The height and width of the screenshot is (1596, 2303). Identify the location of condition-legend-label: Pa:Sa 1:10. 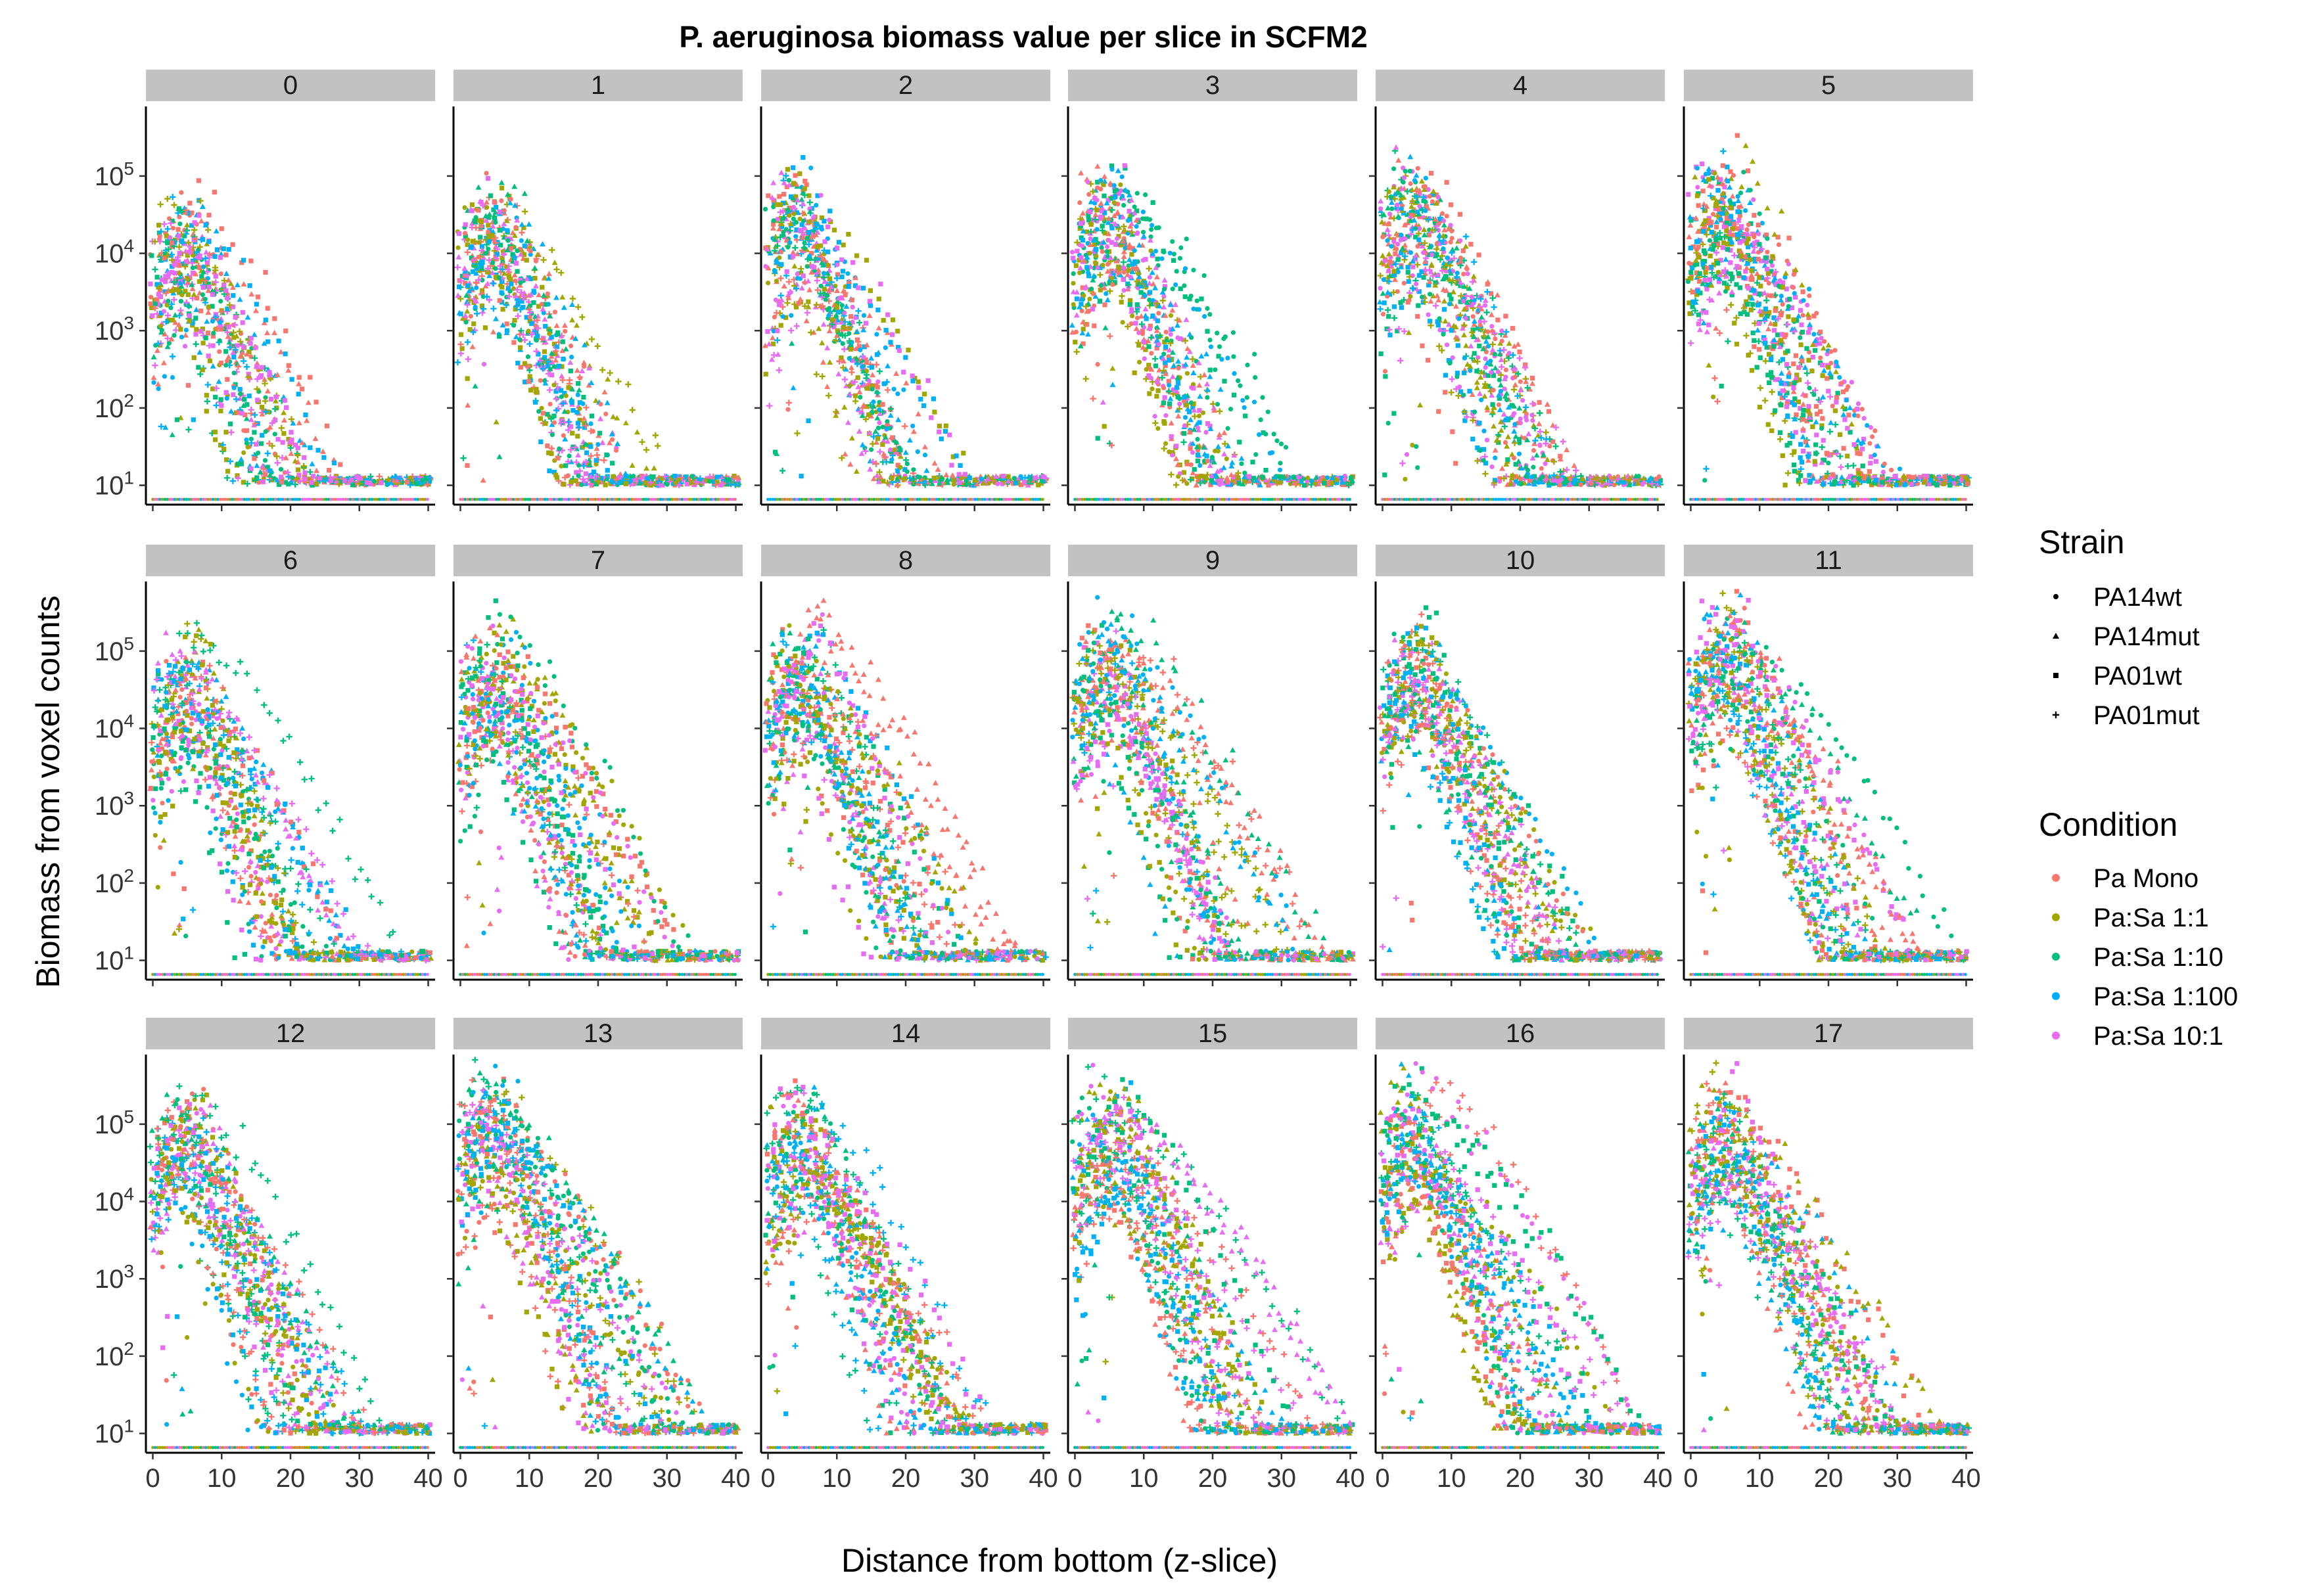
(2158, 957).